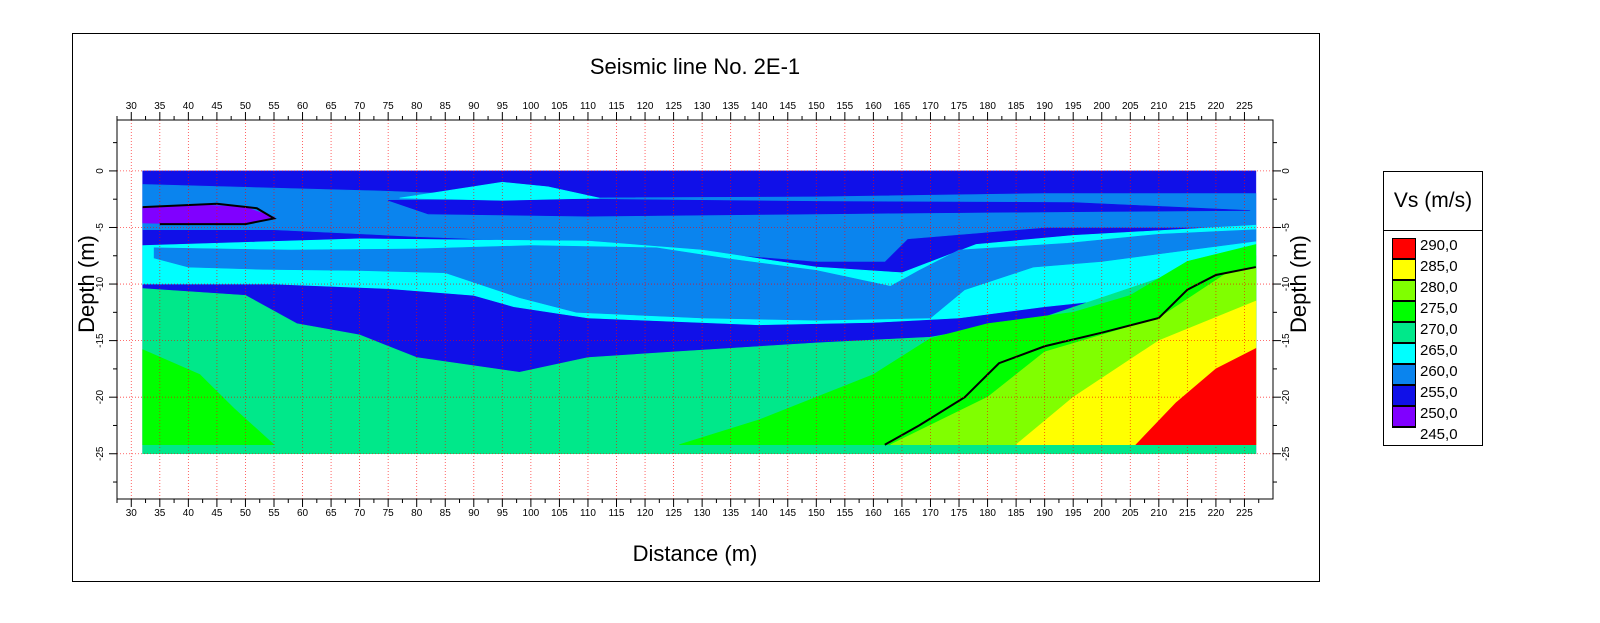  What do you see at coordinates (1044, 513) in the screenshot?
I see `x-tick-label-bottom: 190` at bounding box center [1044, 513].